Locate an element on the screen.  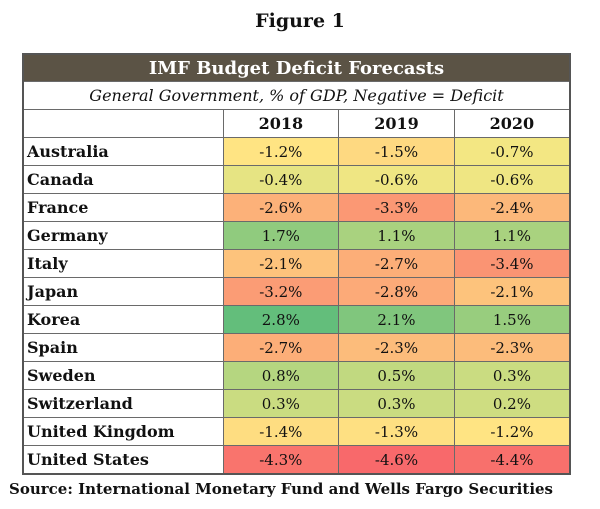
value-cell: -2.6% is located at coordinates (281, 207).